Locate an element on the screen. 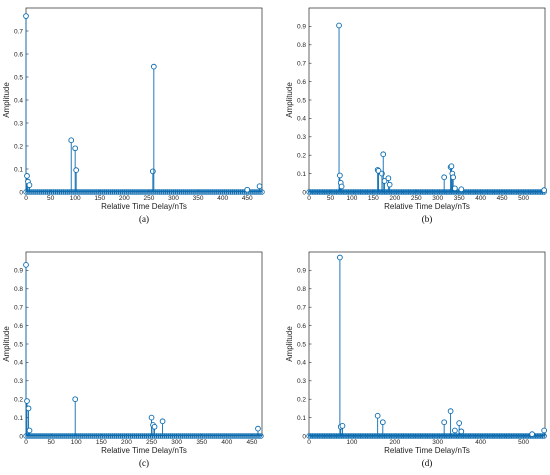 The width and height of the screenshot is (550, 475). subplot-caption: (a) is located at coordinates (144, 219).